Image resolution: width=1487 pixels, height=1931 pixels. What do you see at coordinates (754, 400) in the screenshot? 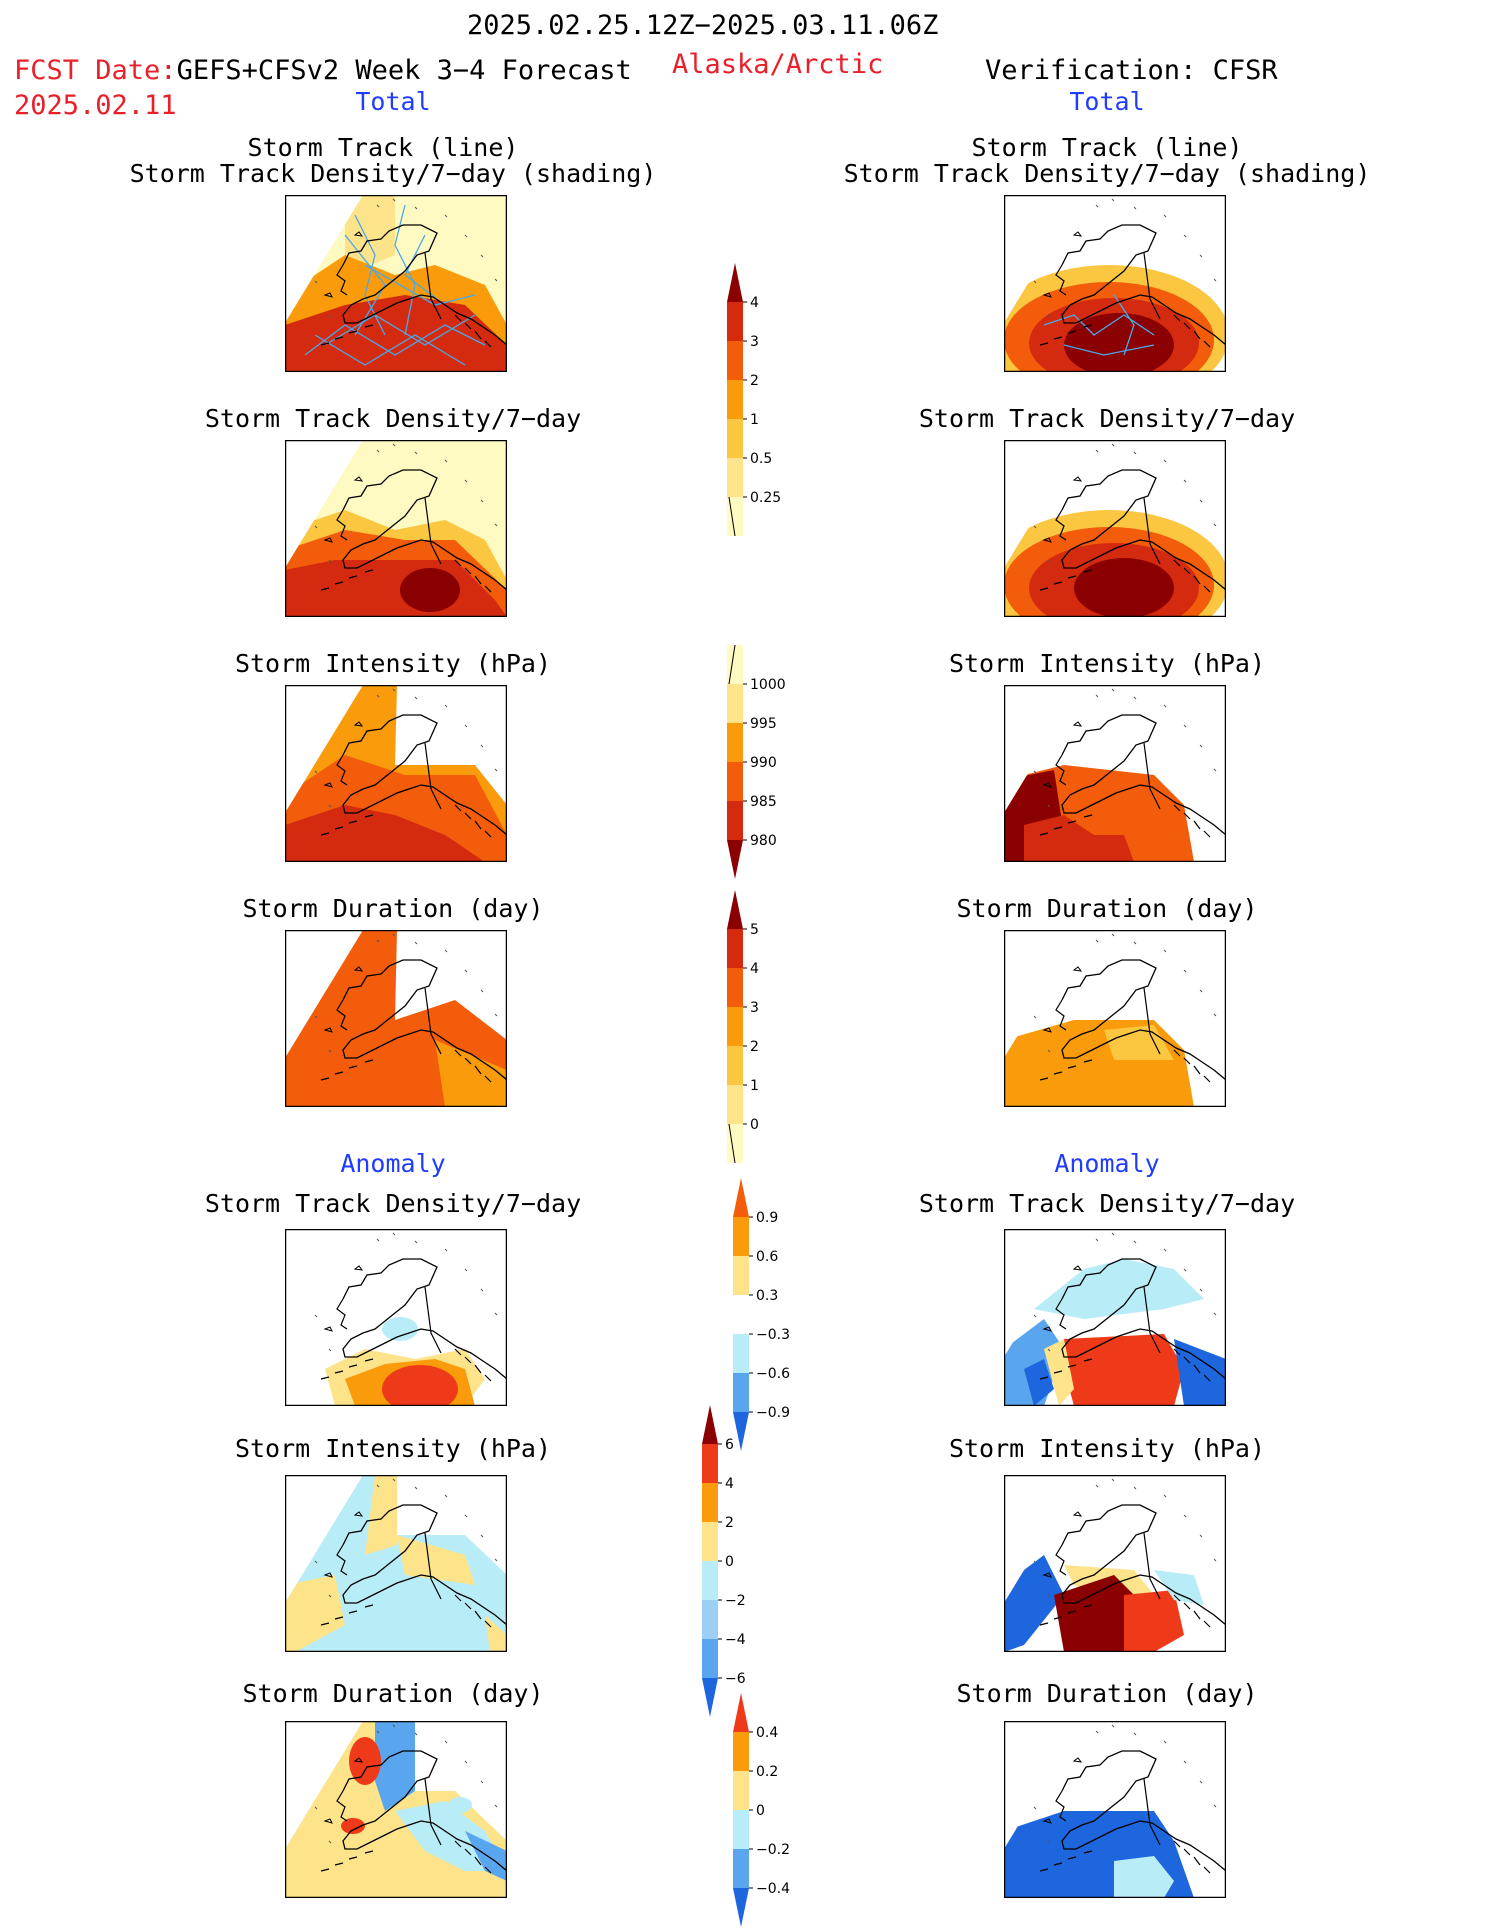
I see `colorbar-svg: 4 3 2 1 0.5 0.25` at bounding box center [754, 400].